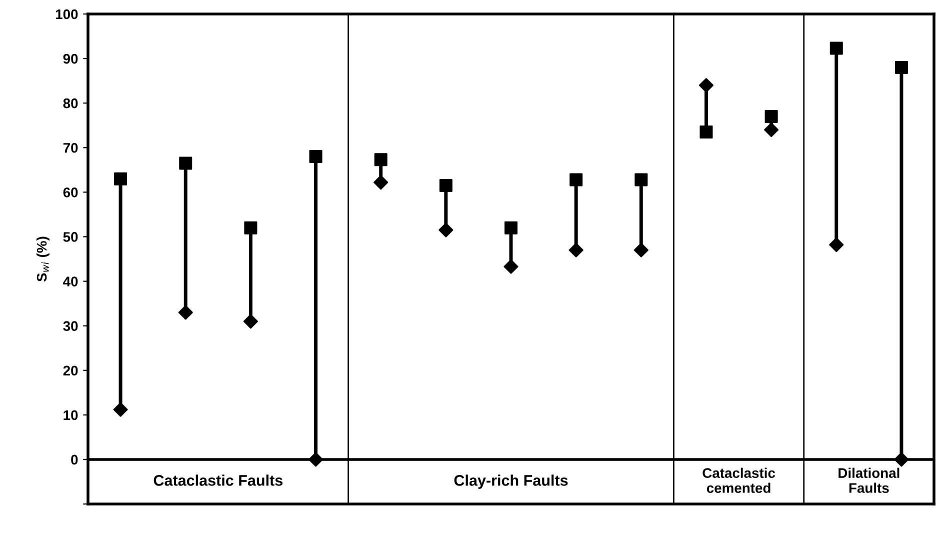 This screenshot has width=944, height=547. What do you see at coordinates (70, 326) in the screenshot?
I see `y-tick-label: 30` at bounding box center [70, 326].